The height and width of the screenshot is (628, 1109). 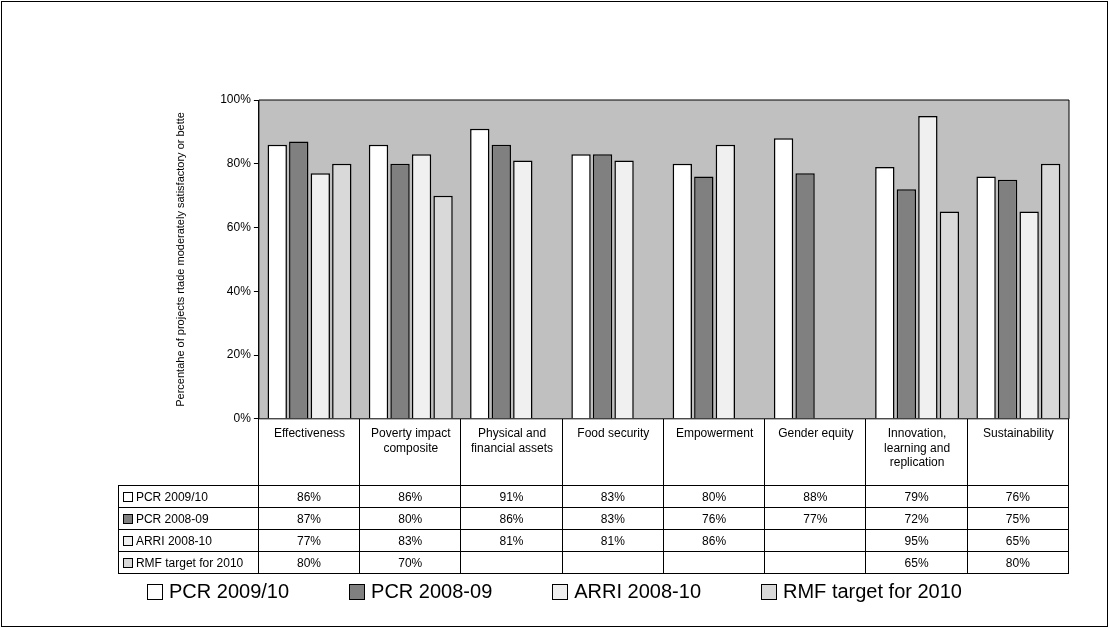 What do you see at coordinates (179, 259) in the screenshot?
I see `y-axis-title: Percentahe of projects rtade moderately satisfactory or bette` at bounding box center [179, 259].